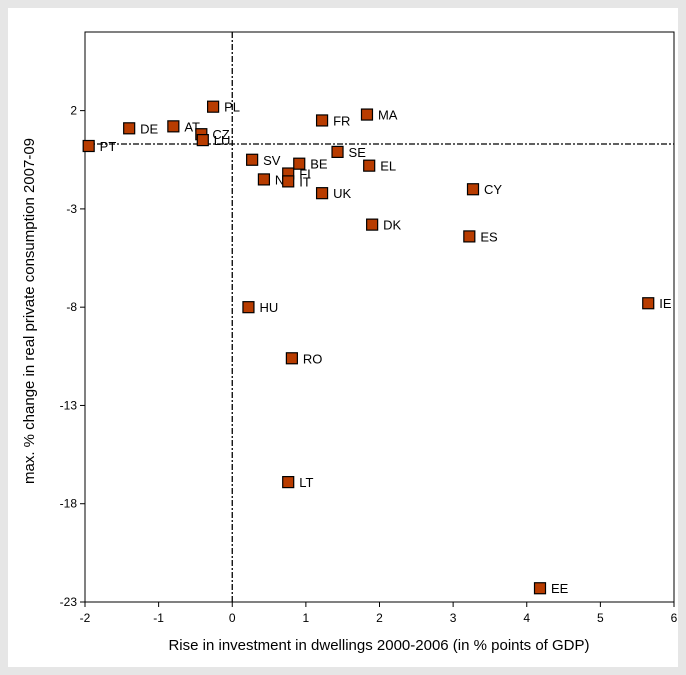 This screenshot has width=686, height=675. What do you see at coordinates (388, 166) in the screenshot?
I see `point-label-el: EL` at bounding box center [388, 166].